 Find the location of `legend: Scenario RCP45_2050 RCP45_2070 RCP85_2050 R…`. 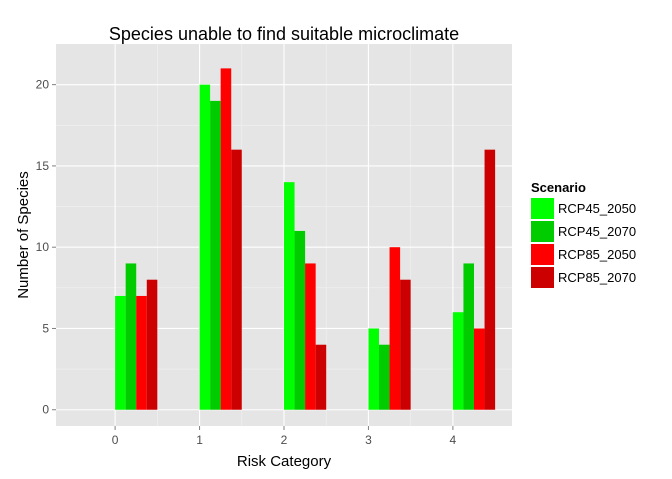

legend: Scenario RCP45_2050 RCP45_2070 RCP85_2050 R… is located at coordinates (583, 234).